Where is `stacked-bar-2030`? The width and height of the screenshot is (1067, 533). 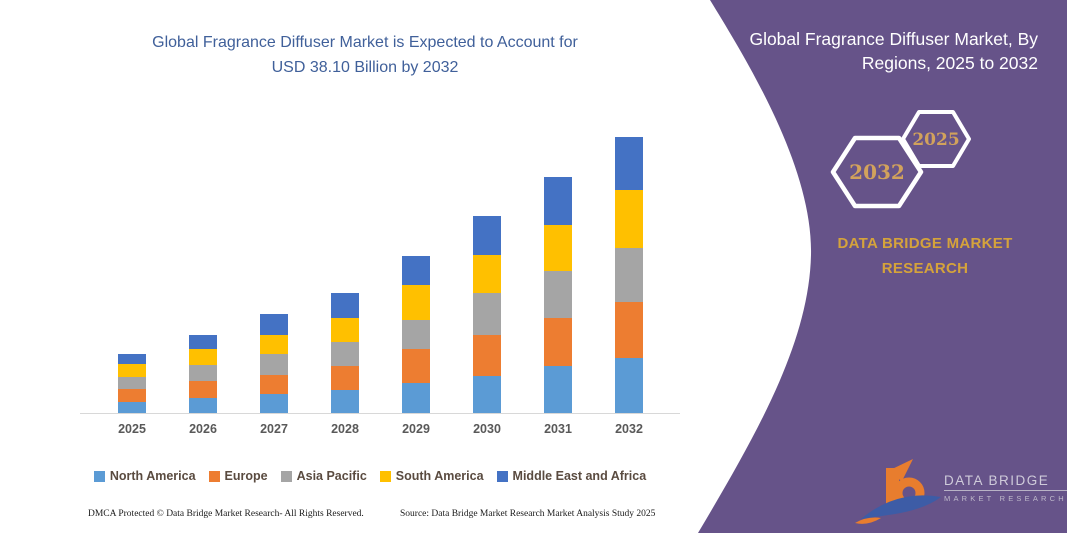 stacked-bar-2030 is located at coordinates (487, 314).